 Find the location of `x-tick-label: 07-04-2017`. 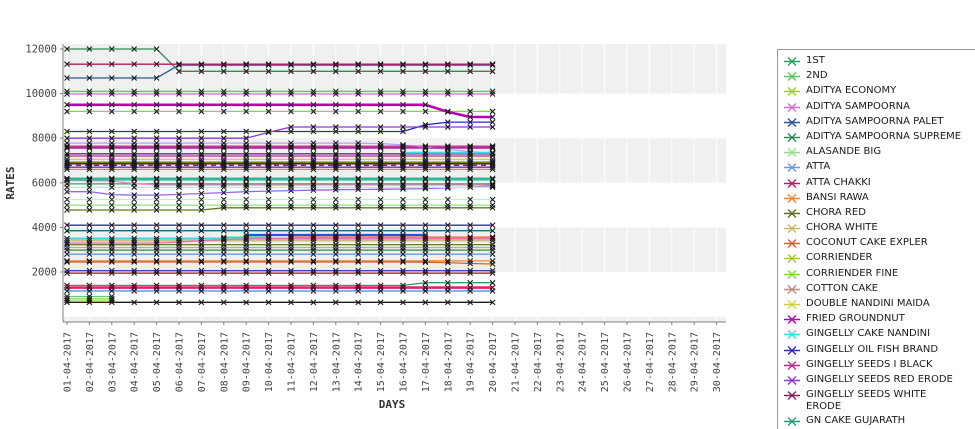

x-tick-label: 07-04-2017 is located at coordinates (202, 362).